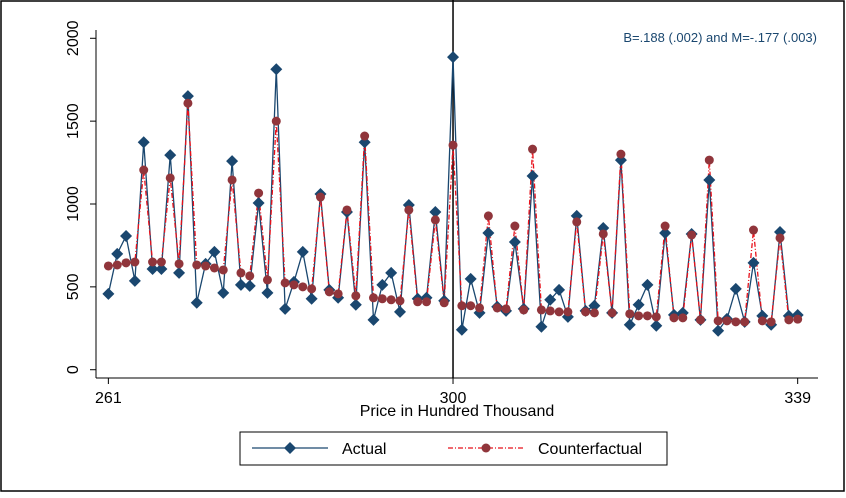 The height and width of the screenshot is (498, 846). What do you see at coordinates (486, 448) in the screenshot?
I see `legend-marker` at bounding box center [486, 448].